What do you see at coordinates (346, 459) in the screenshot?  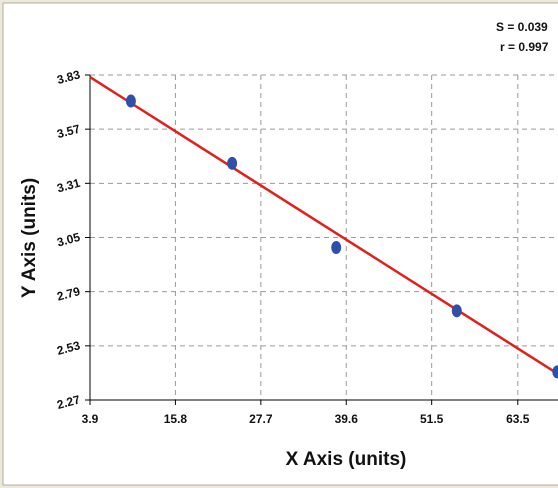 I see `x-axis-title: X Axis (units)` at bounding box center [346, 459].